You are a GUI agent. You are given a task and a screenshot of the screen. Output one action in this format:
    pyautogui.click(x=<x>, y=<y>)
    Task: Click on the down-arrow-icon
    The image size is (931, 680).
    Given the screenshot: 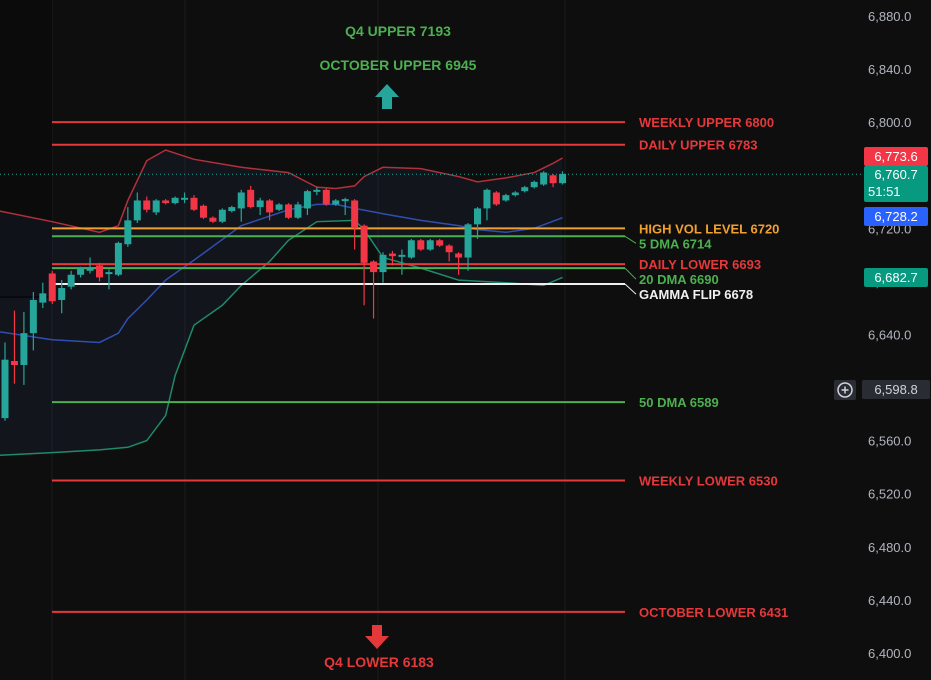 What is the action you would take?
    pyautogui.click(x=377, y=637)
    